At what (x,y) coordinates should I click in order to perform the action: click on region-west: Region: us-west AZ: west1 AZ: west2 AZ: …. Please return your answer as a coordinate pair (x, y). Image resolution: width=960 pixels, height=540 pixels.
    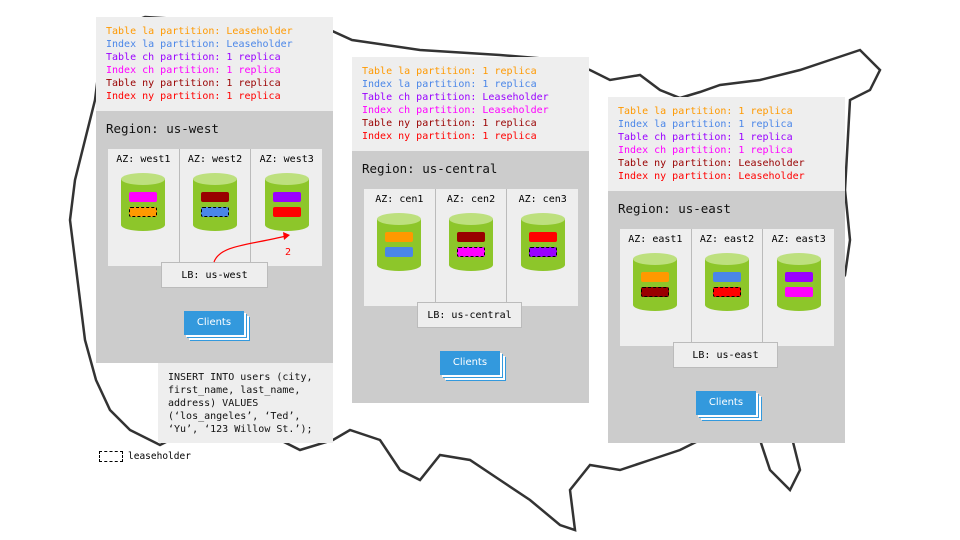
    Looking at the image, I should click on (214, 237).